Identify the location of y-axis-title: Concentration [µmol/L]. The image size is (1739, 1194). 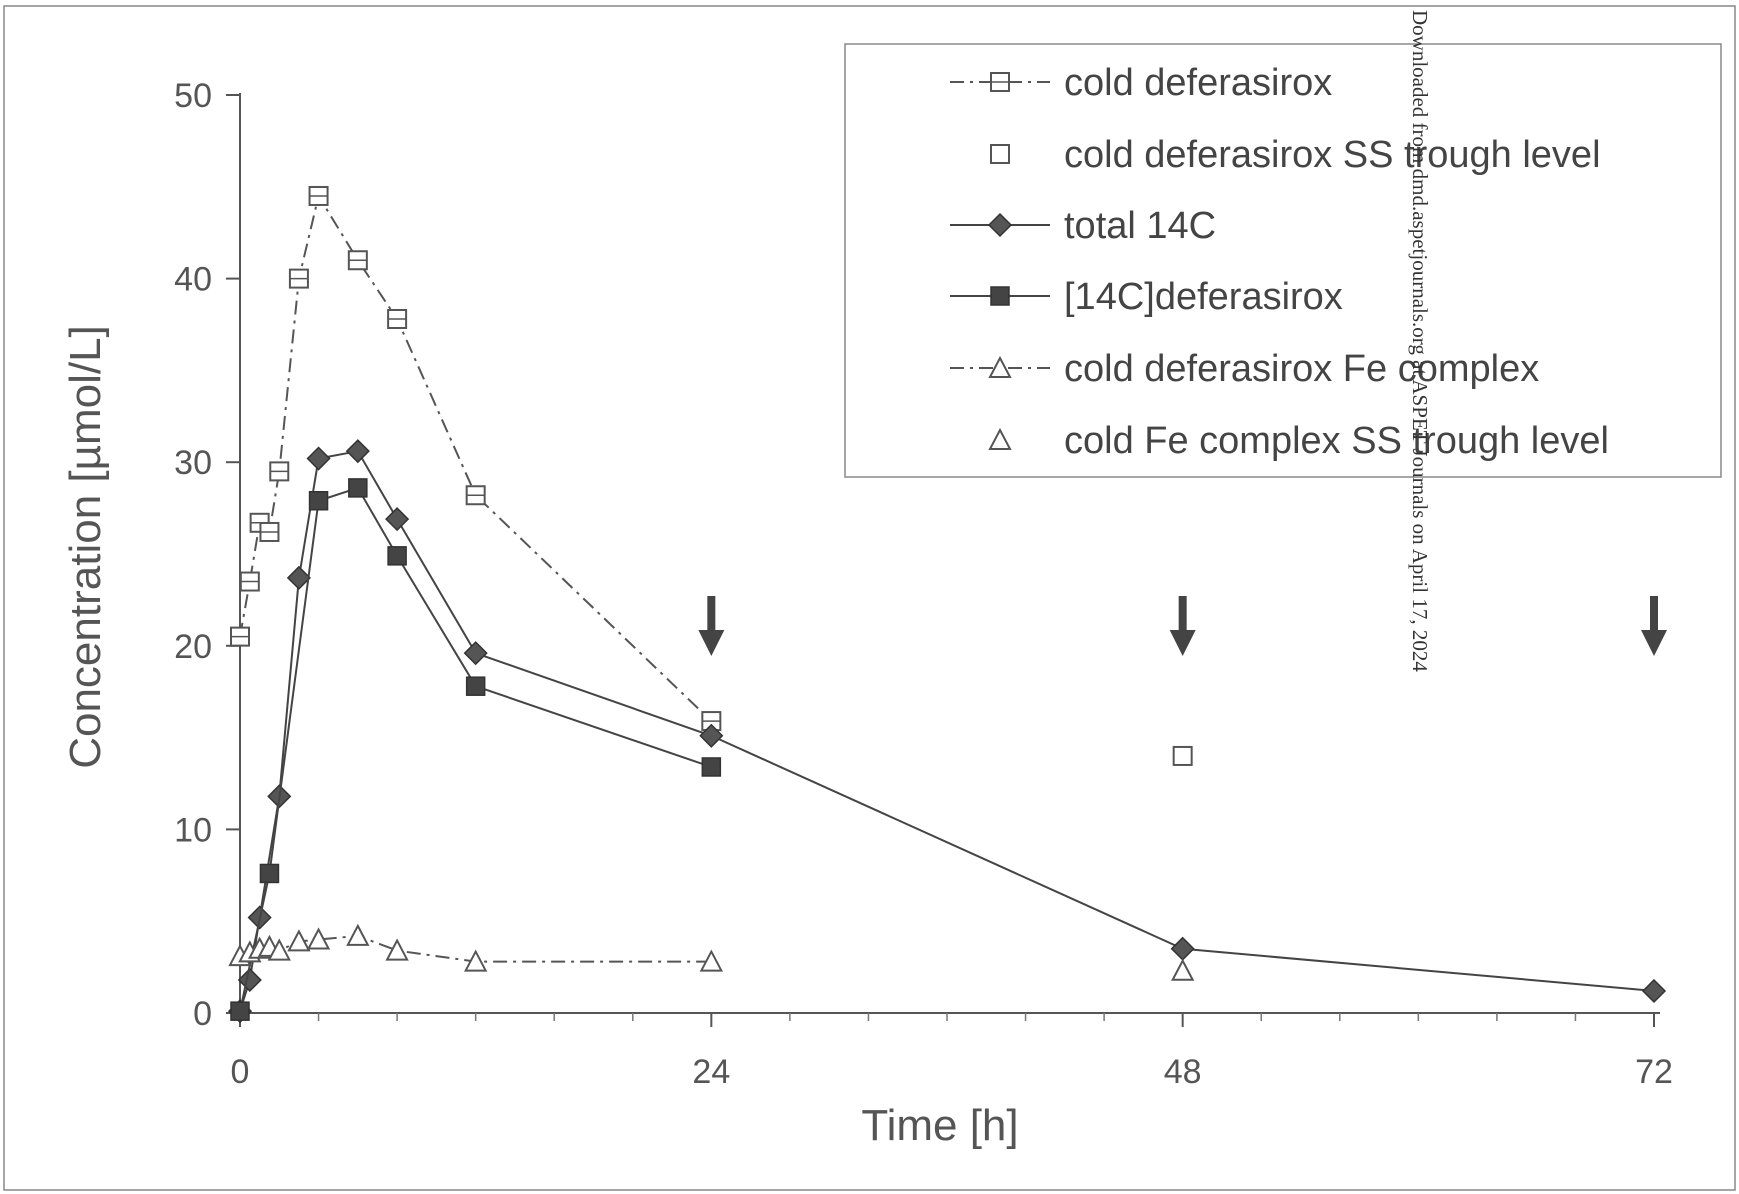
(85, 547).